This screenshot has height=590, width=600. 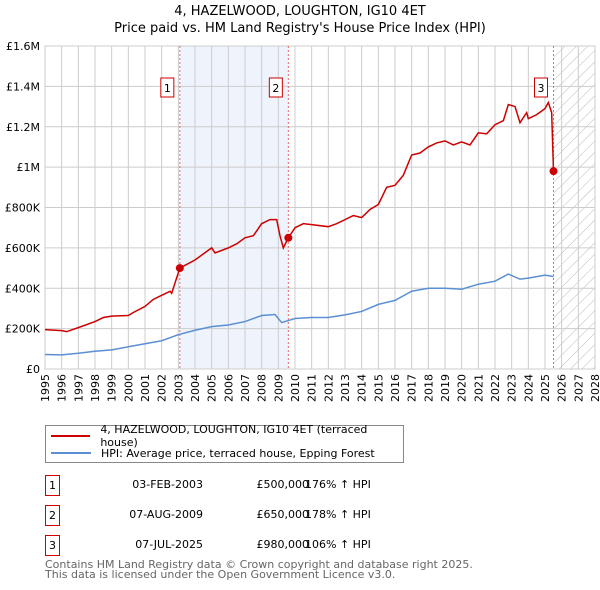 What do you see at coordinates (23, 86) in the screenshot?
I see `y-tick-label: £1.4M` at bounding box center [23, 86].